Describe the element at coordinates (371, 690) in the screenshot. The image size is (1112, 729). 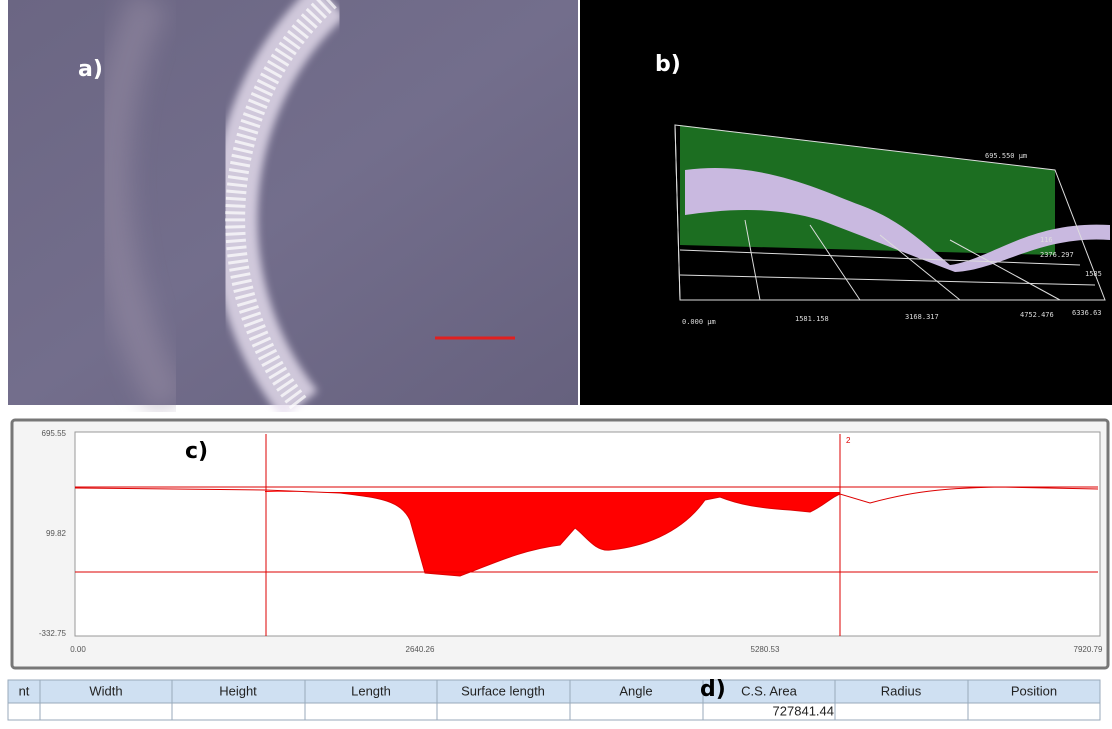
I see `column-header: Length` at that location.